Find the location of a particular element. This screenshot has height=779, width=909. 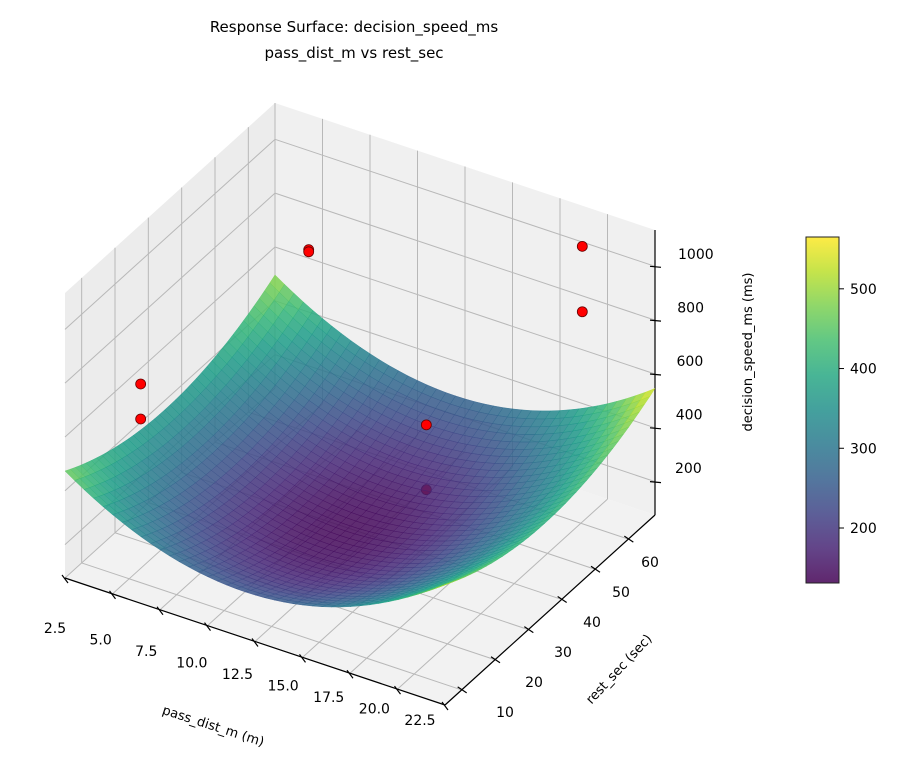

x-grid-floor is located at coordinates (502, 594).